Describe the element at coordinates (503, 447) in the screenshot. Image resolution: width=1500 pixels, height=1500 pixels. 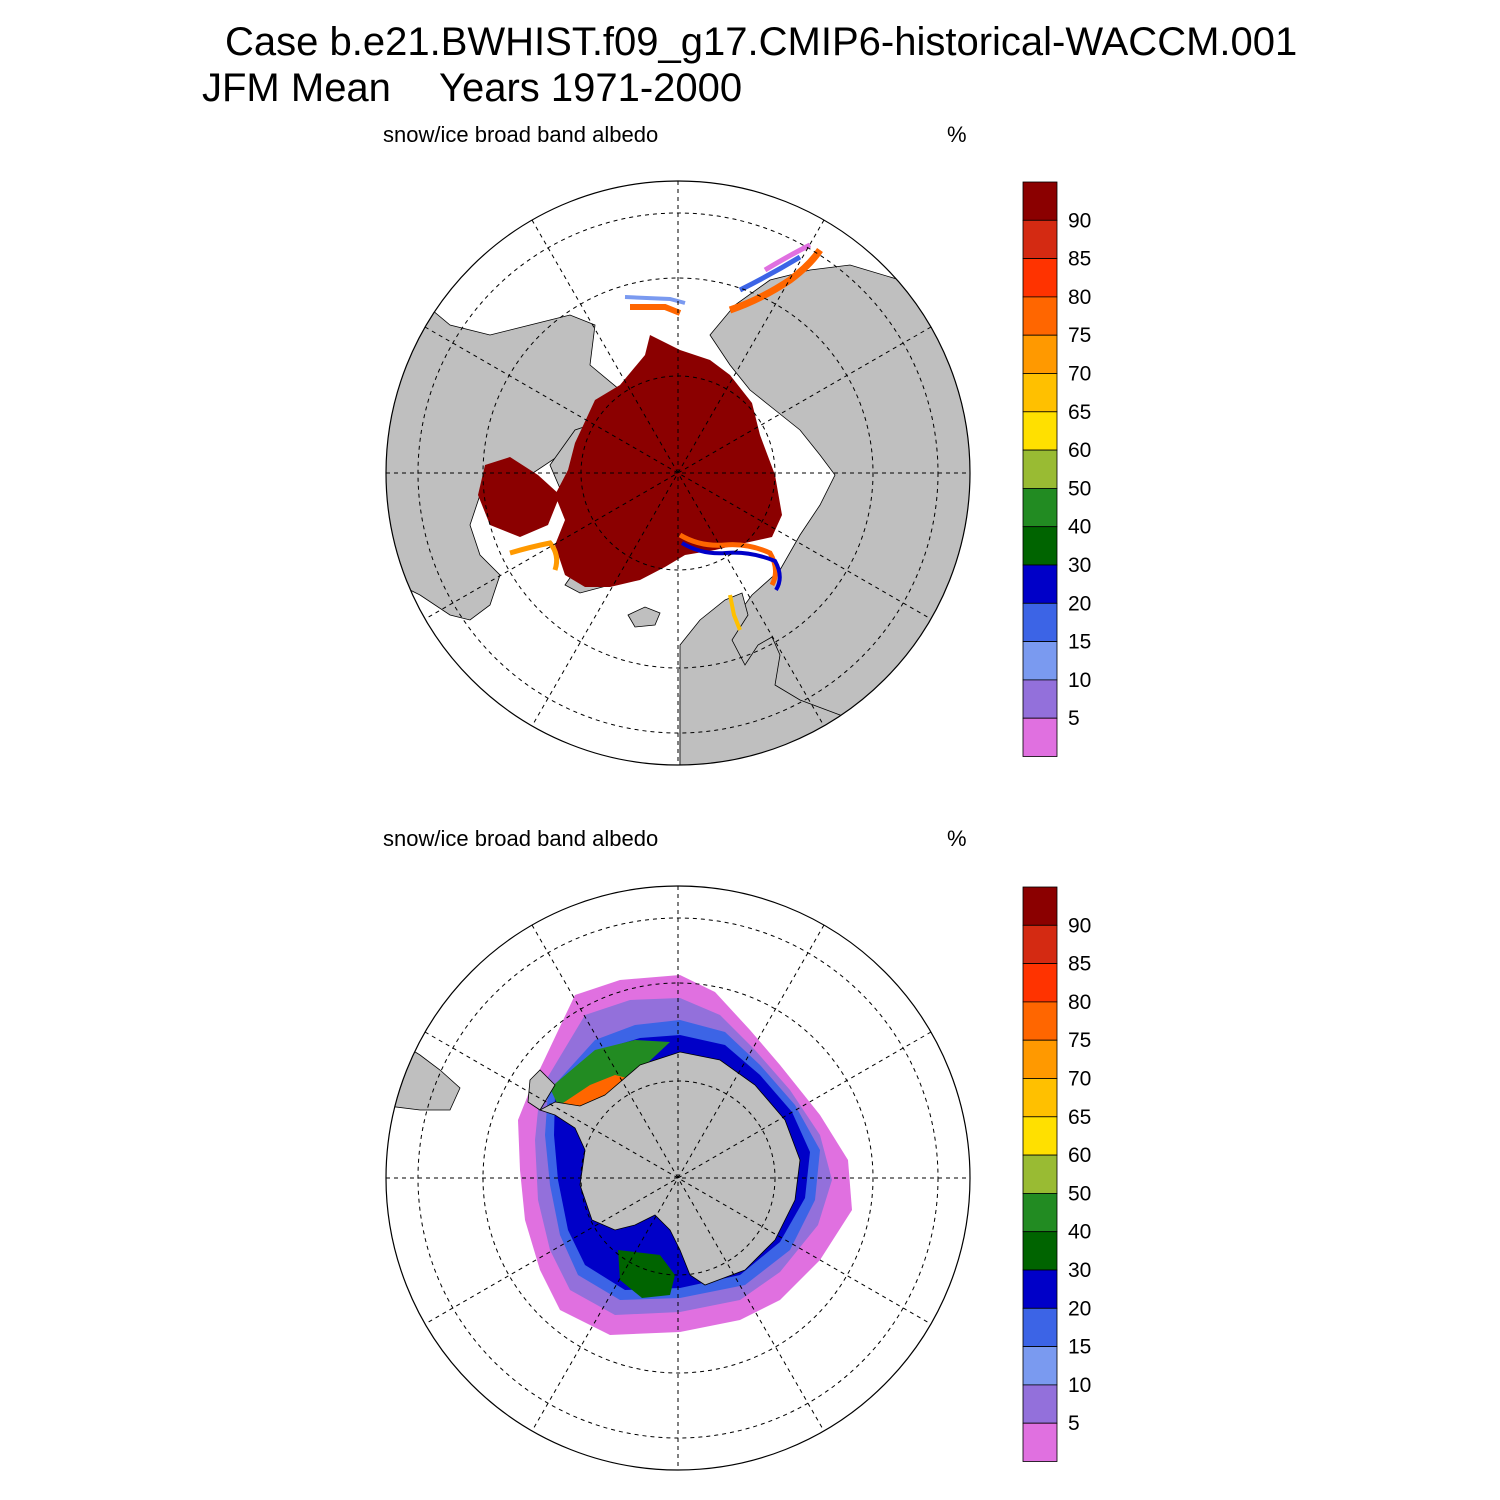
I see `land-north-america` at that location.